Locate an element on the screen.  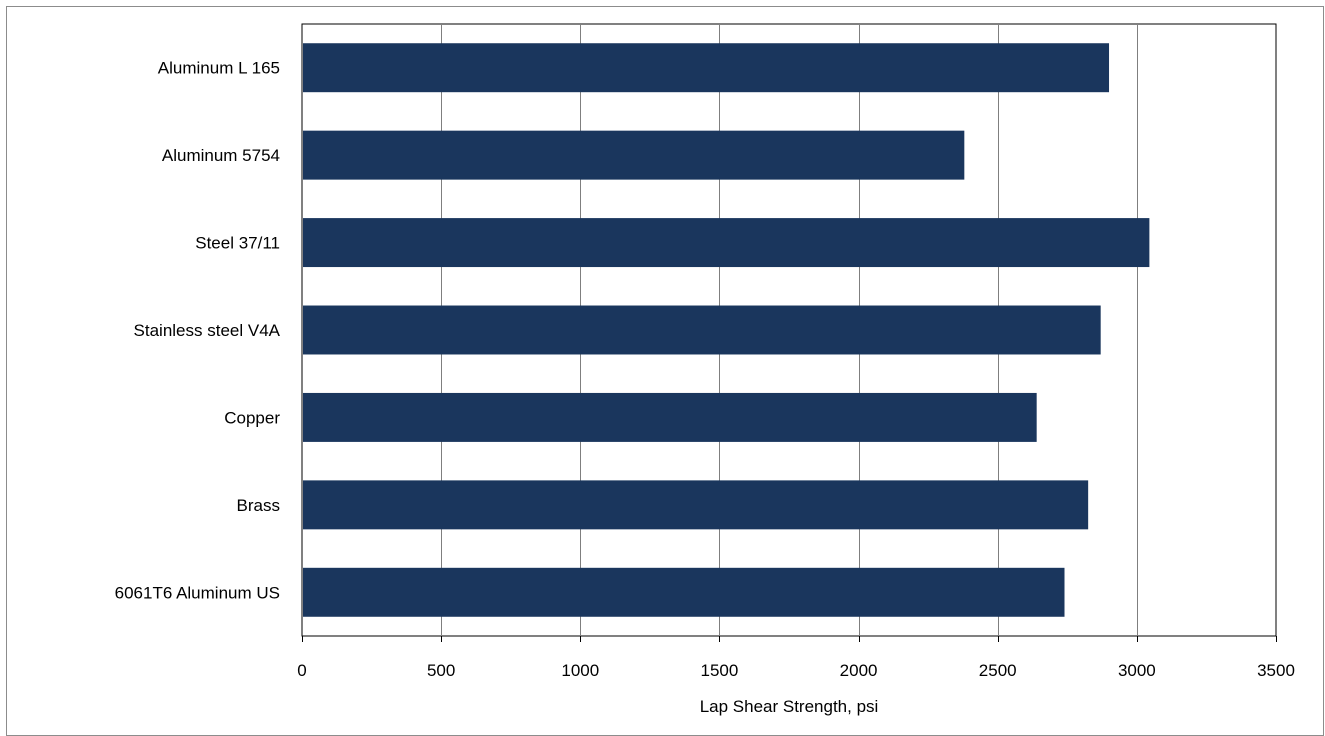
x-tick-labels: 0 500 1000 1500 2000 2500 3000 3500 is located at coordinates (796, 670).